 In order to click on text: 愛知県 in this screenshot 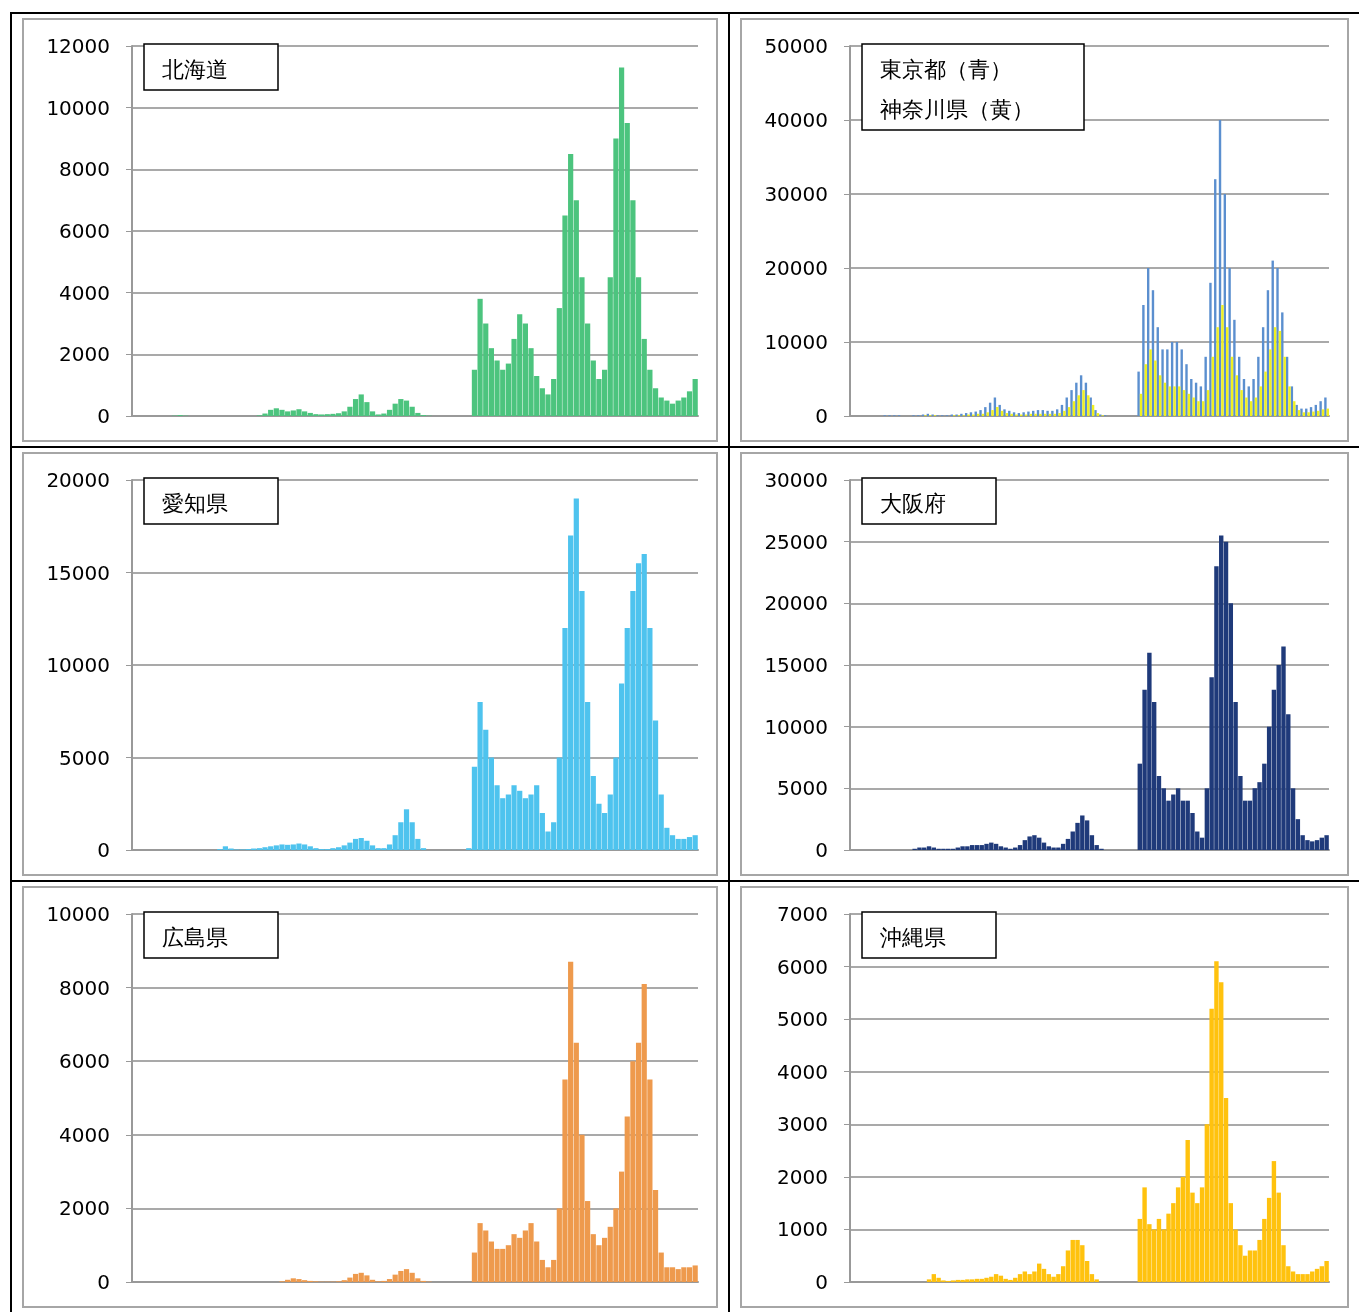, I will do `click(195, 503)`.